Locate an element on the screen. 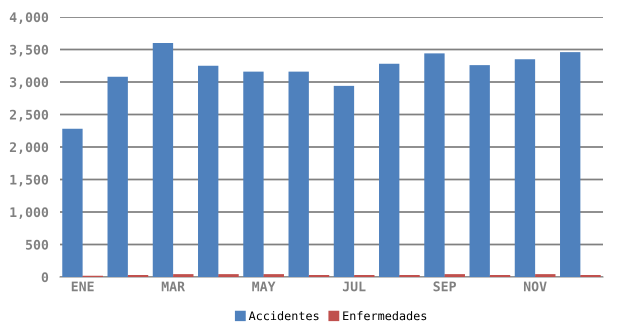  y-tick-label: 3,000 is located at coordinates (29, 83).